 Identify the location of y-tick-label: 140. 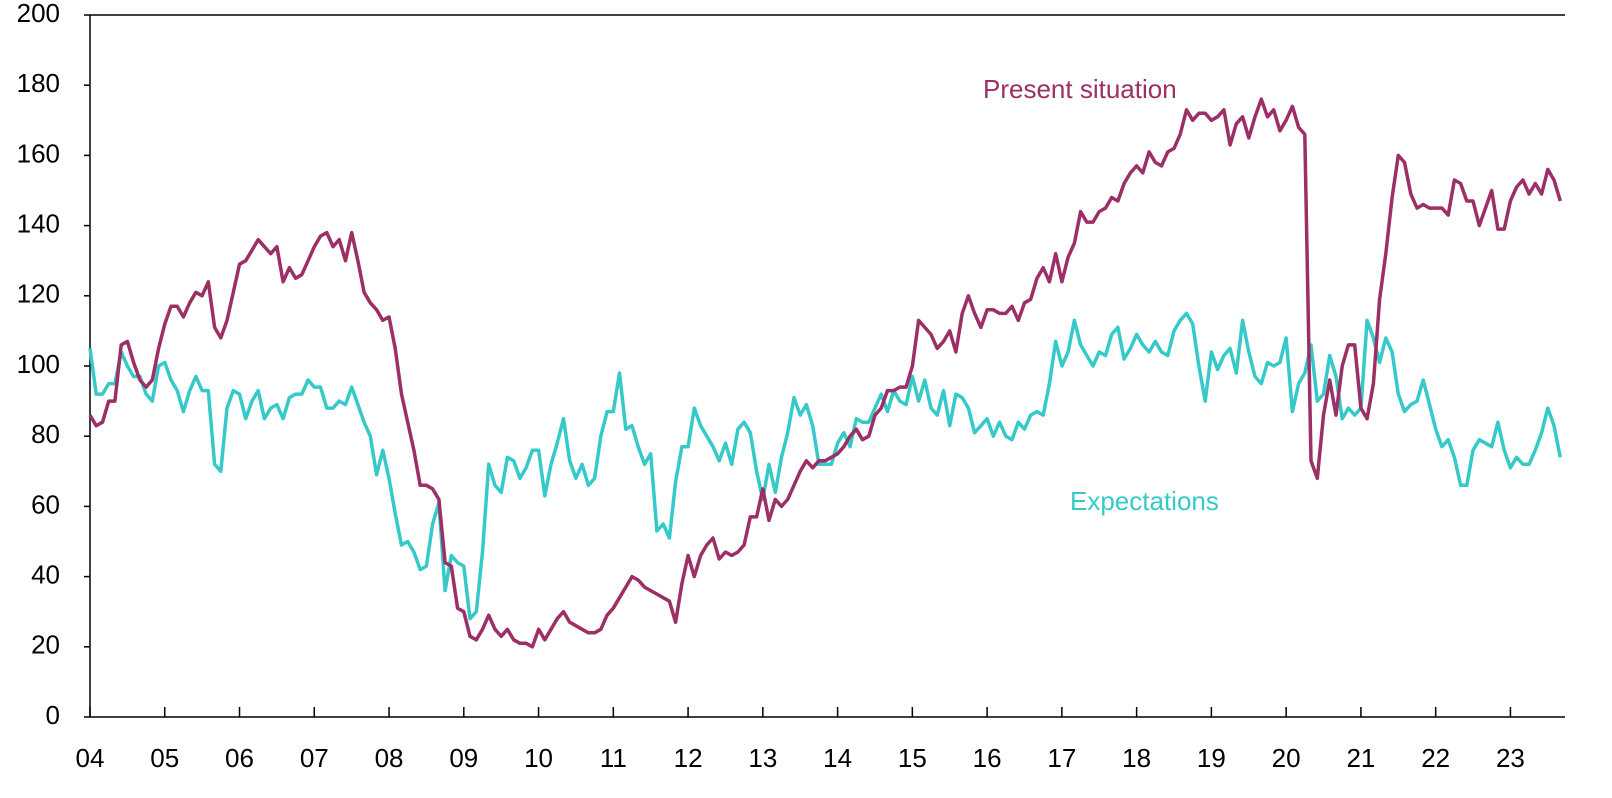
(38, 223).